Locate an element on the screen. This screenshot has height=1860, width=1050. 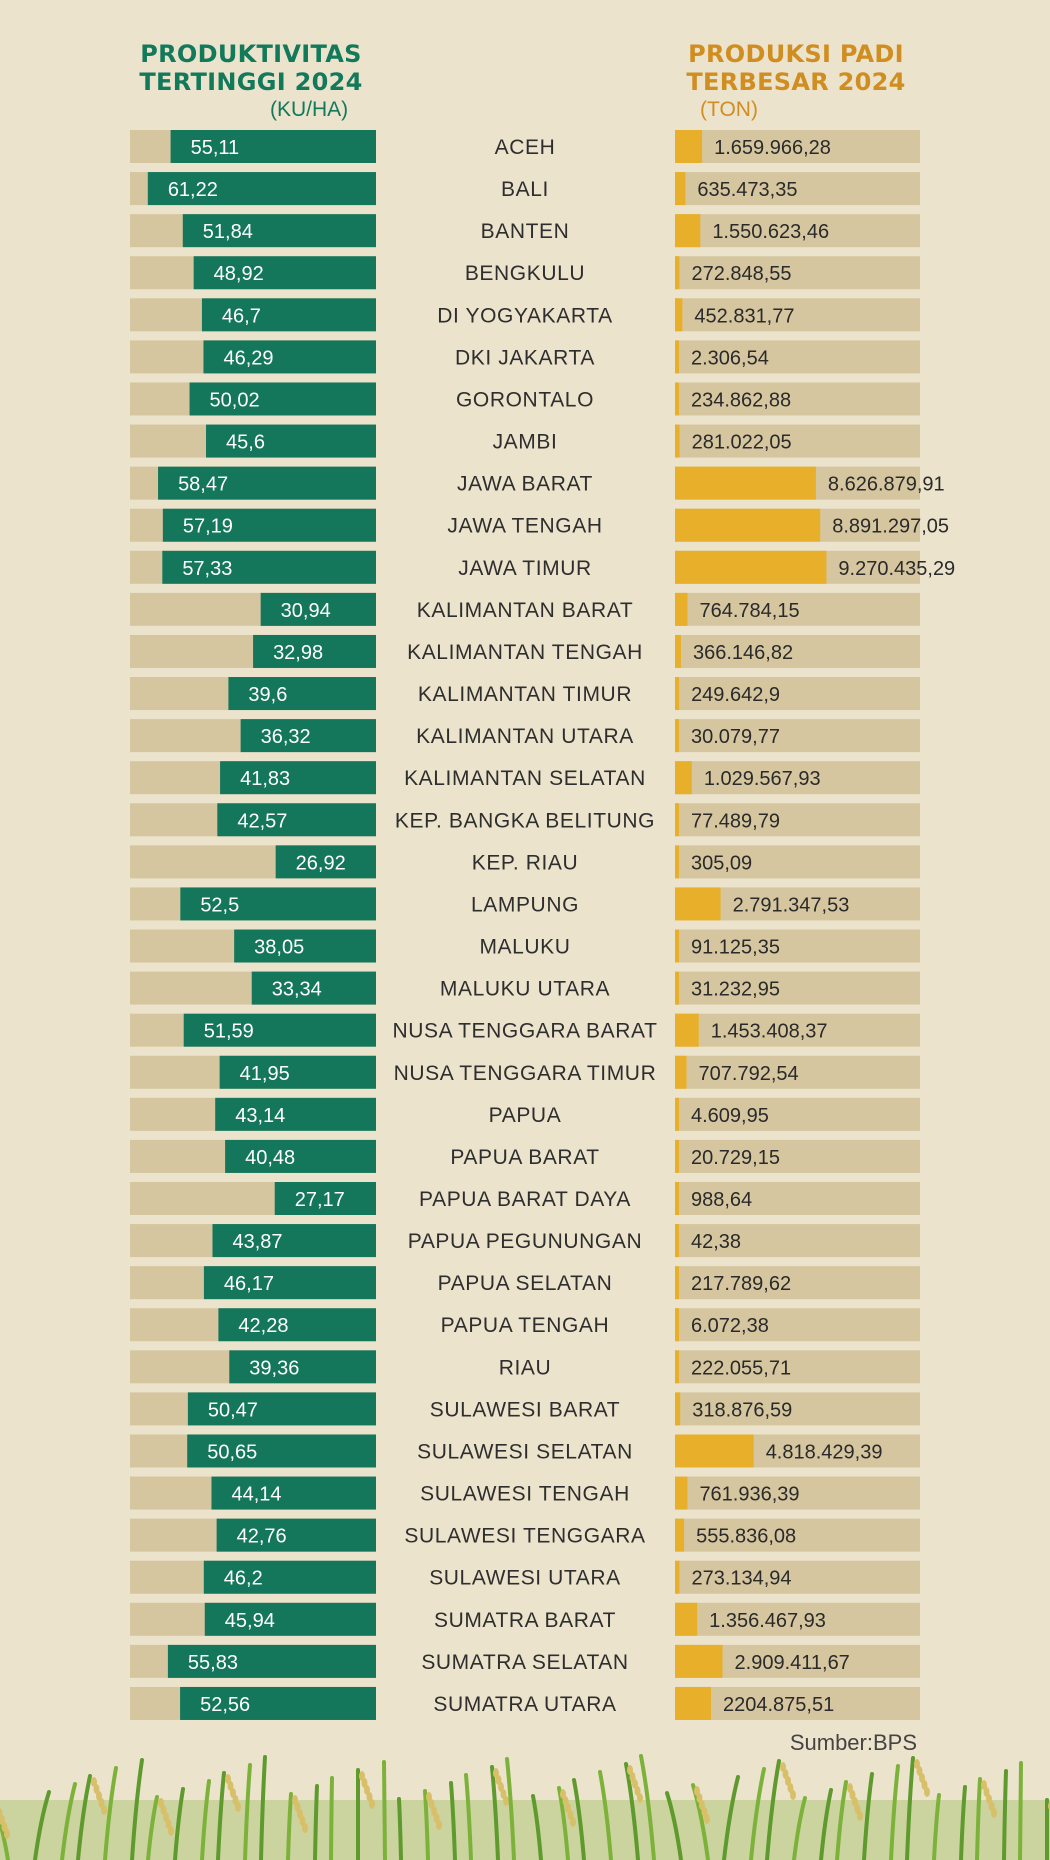
production-label-papua: 4.609,95 is located at coordinates (730, 1116).